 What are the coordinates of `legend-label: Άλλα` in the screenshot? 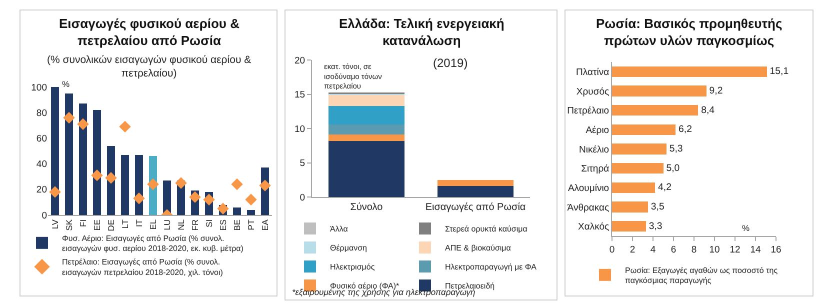 It's located at (339, 229).